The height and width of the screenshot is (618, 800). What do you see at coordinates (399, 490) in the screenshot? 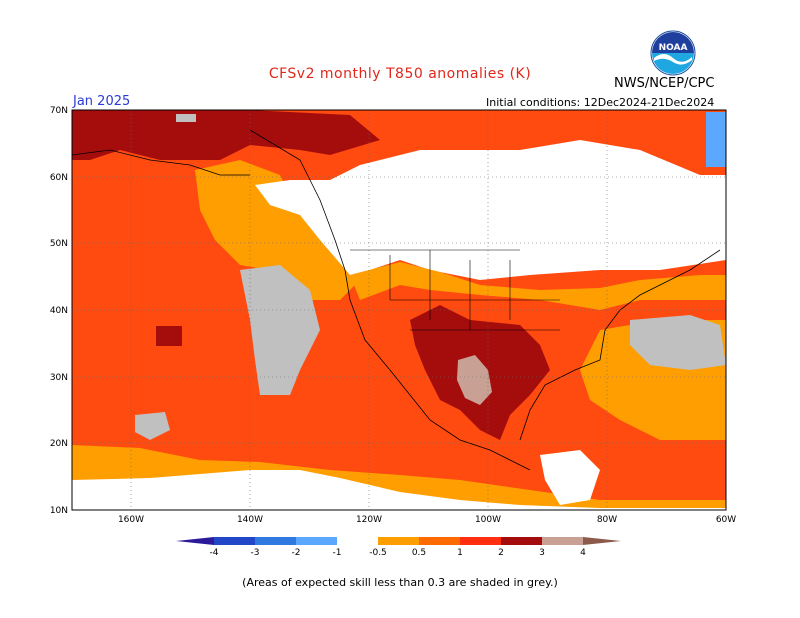
I see `neutral-band-south` at bounding box center [399, 490].